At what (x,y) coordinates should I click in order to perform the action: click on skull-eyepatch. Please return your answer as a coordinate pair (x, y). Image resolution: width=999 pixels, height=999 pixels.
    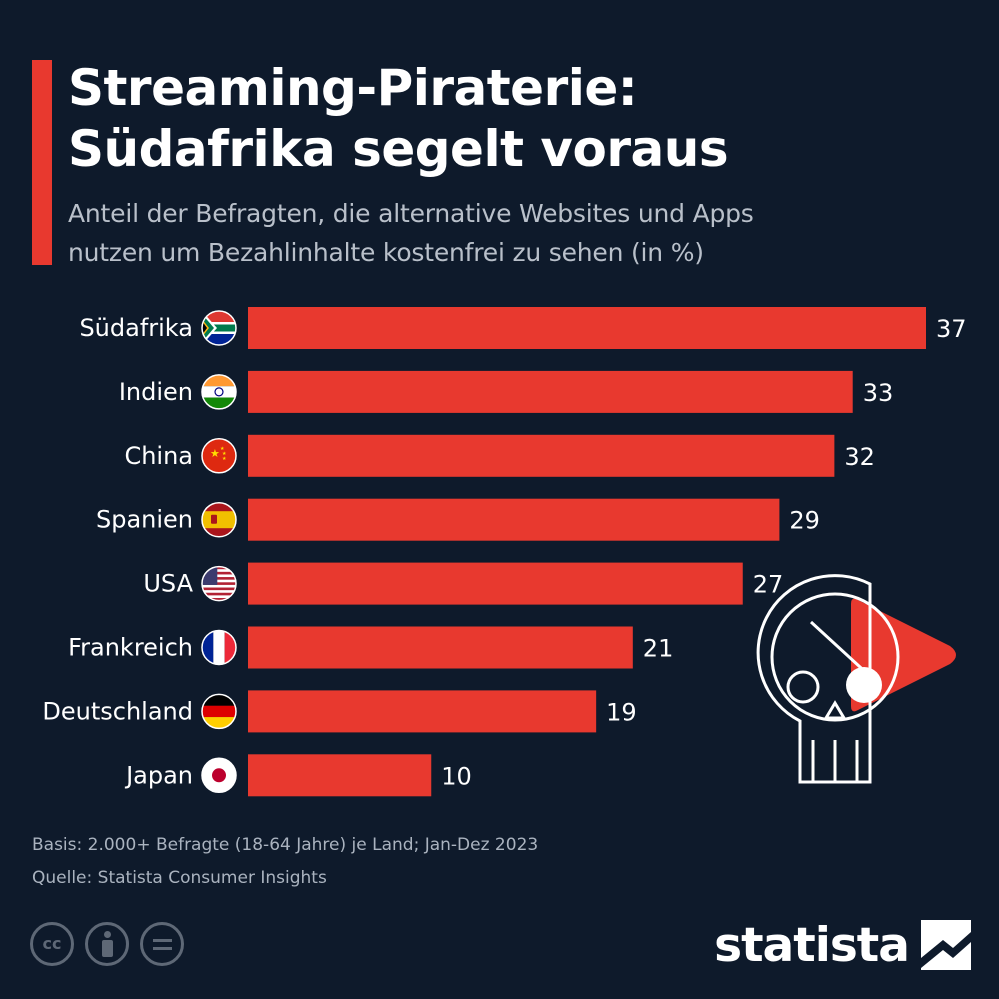
    Looking at the image, I should click on (864, 685).